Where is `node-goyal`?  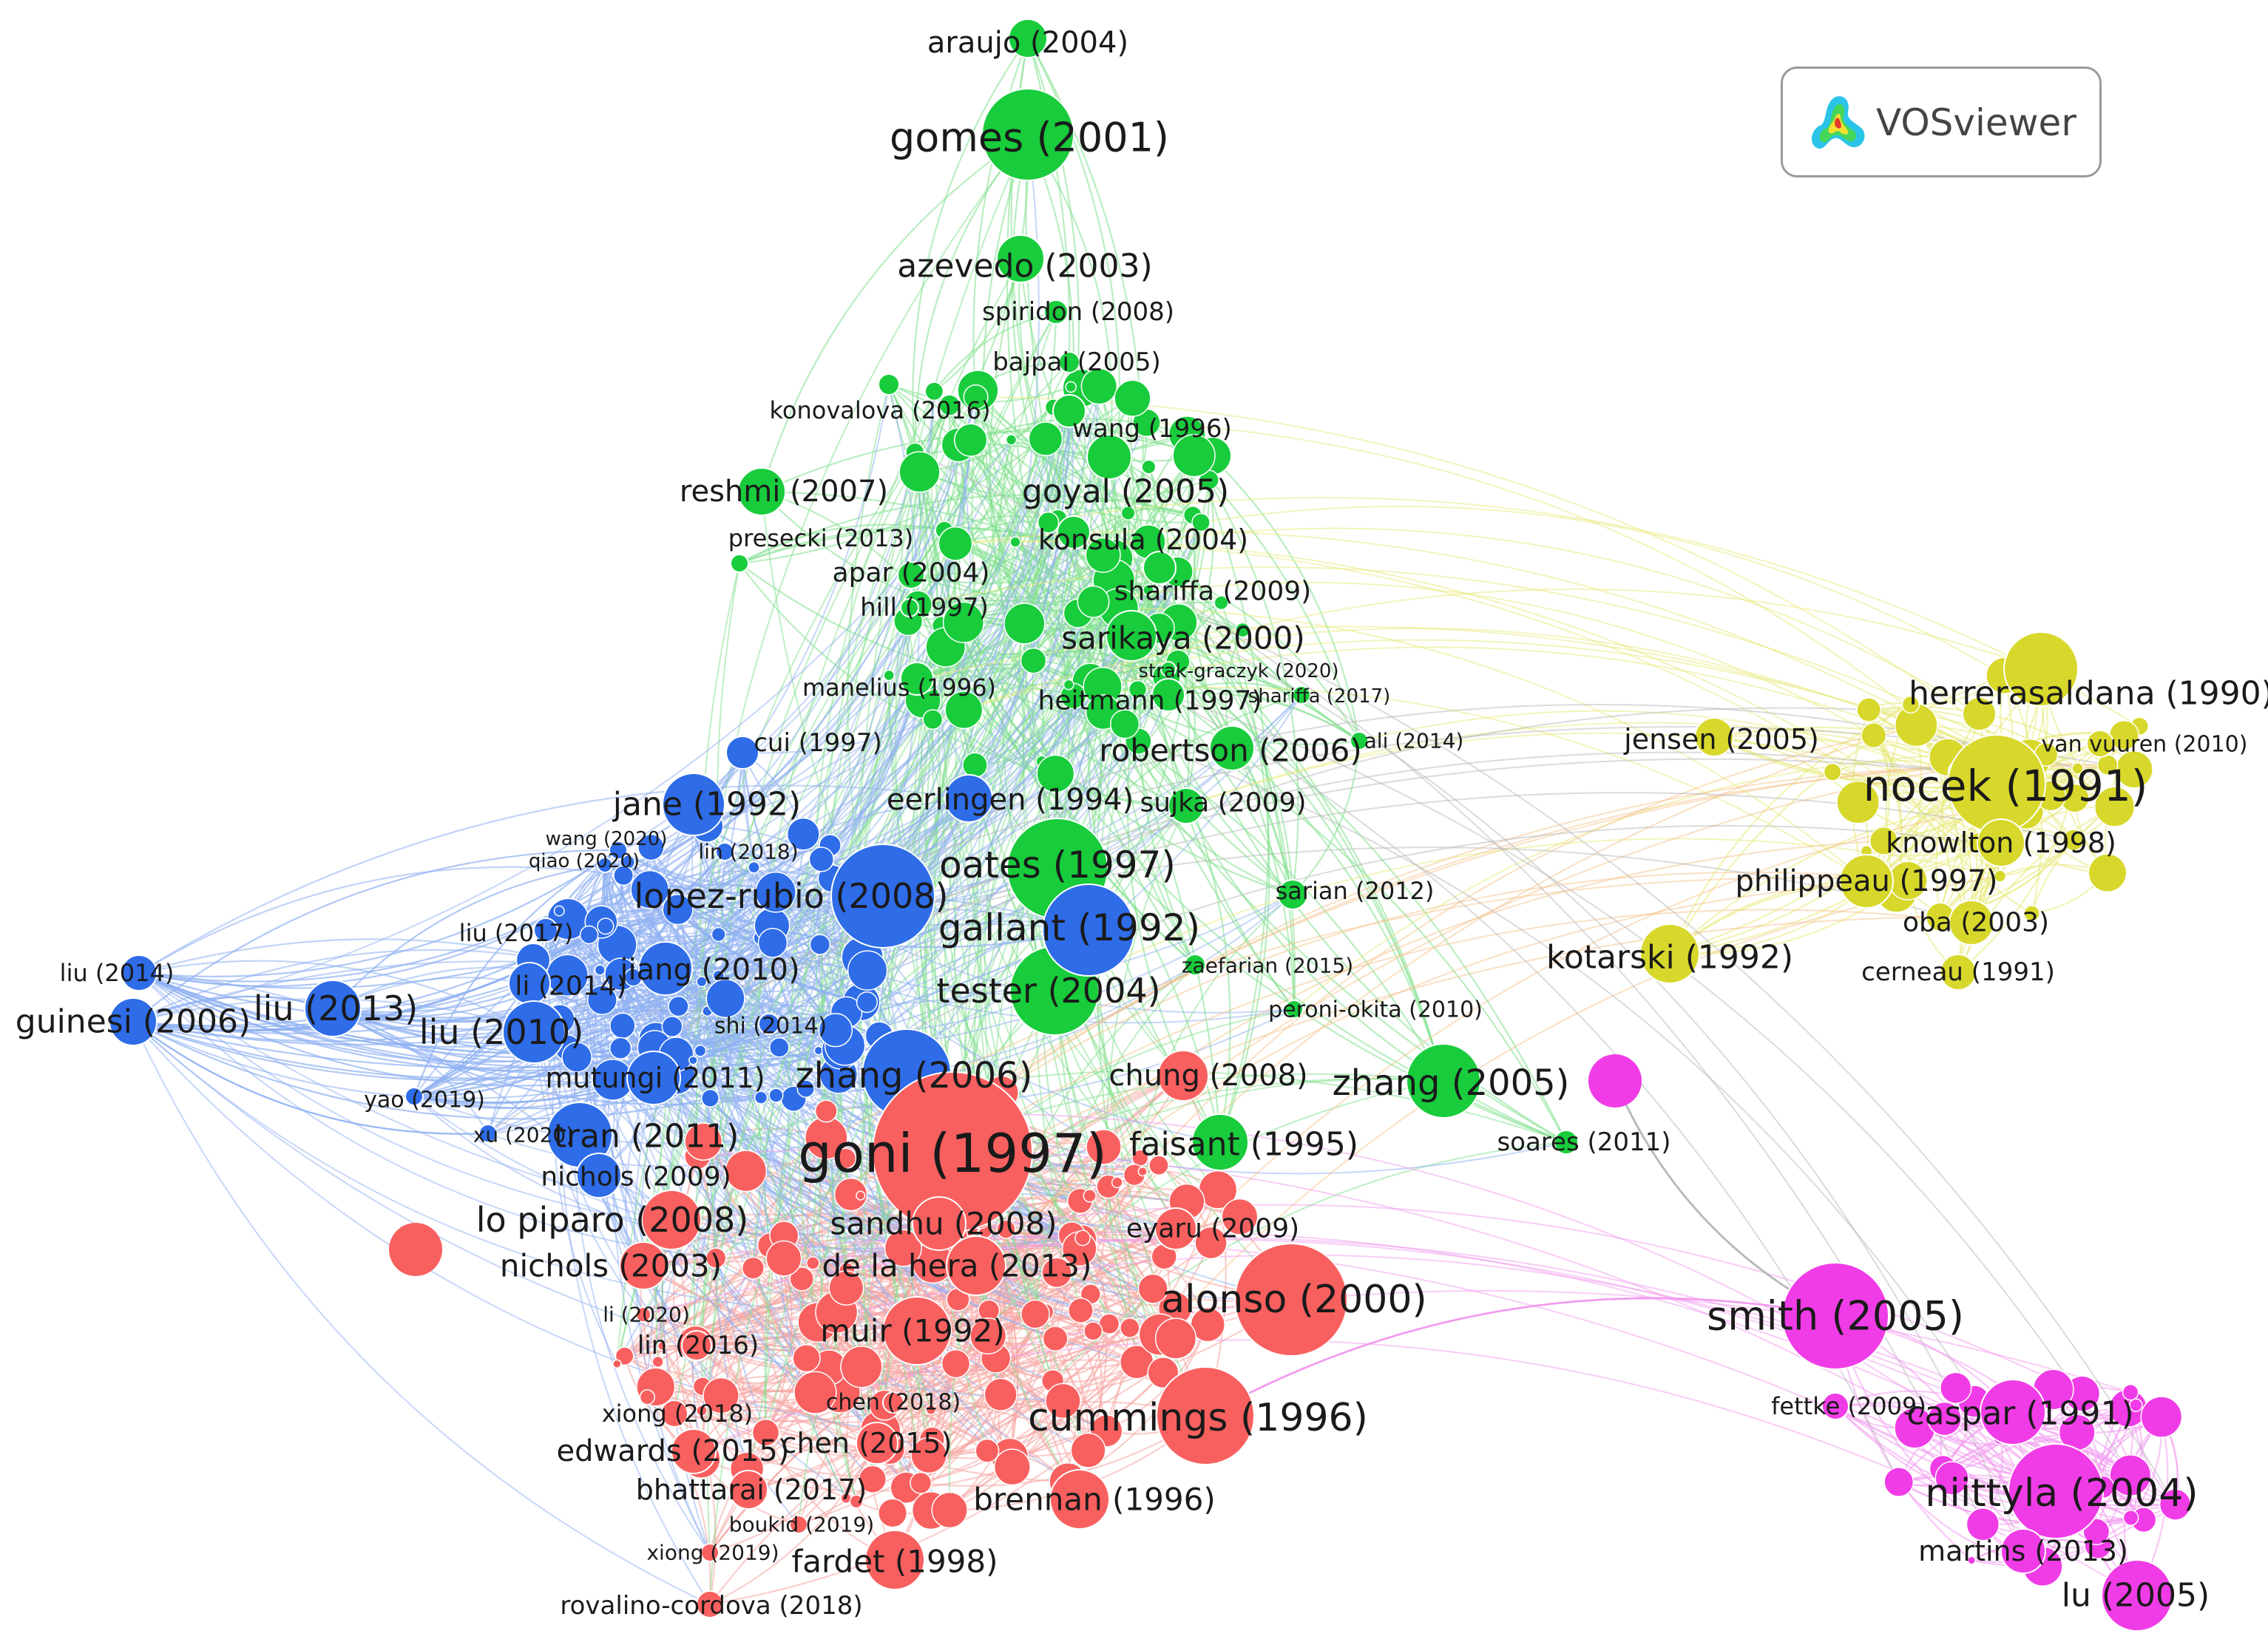
node-goyal is located at coordinates (1109, 457).